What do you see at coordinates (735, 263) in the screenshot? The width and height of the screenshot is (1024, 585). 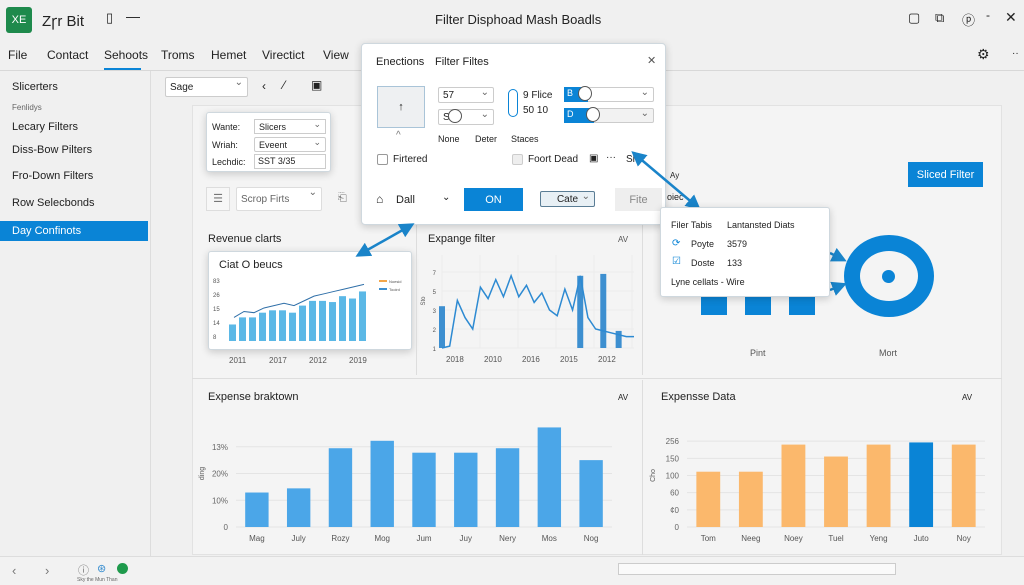 I see `tooltip-value: 133` at bounding box center [735, 263].